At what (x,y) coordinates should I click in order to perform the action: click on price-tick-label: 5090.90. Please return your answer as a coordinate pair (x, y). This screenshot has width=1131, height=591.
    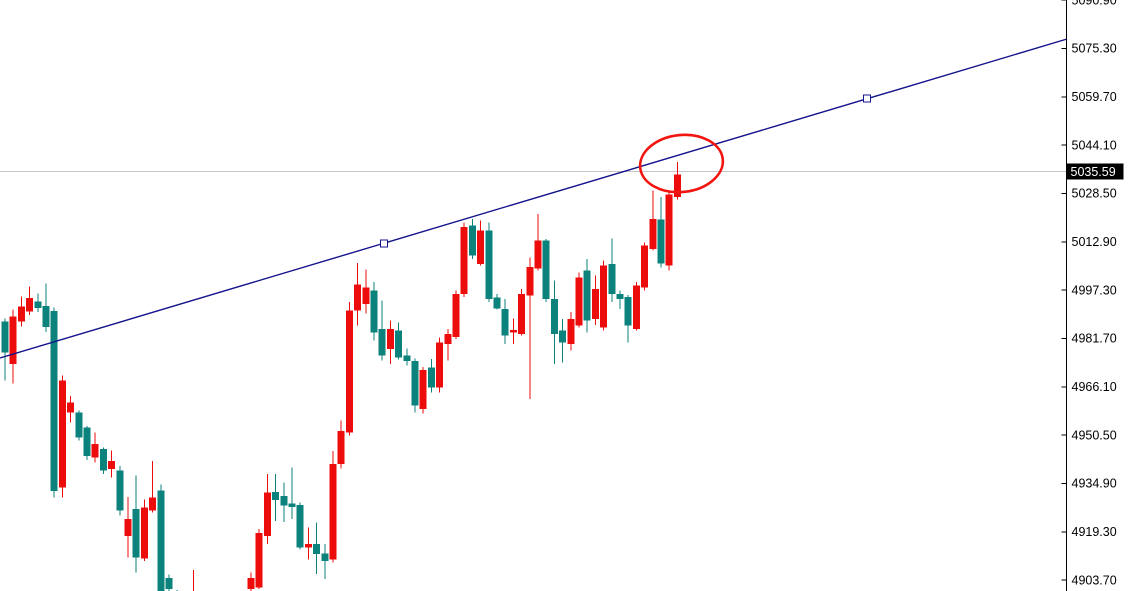
    Looking at the image, I should click on (1094, 3).